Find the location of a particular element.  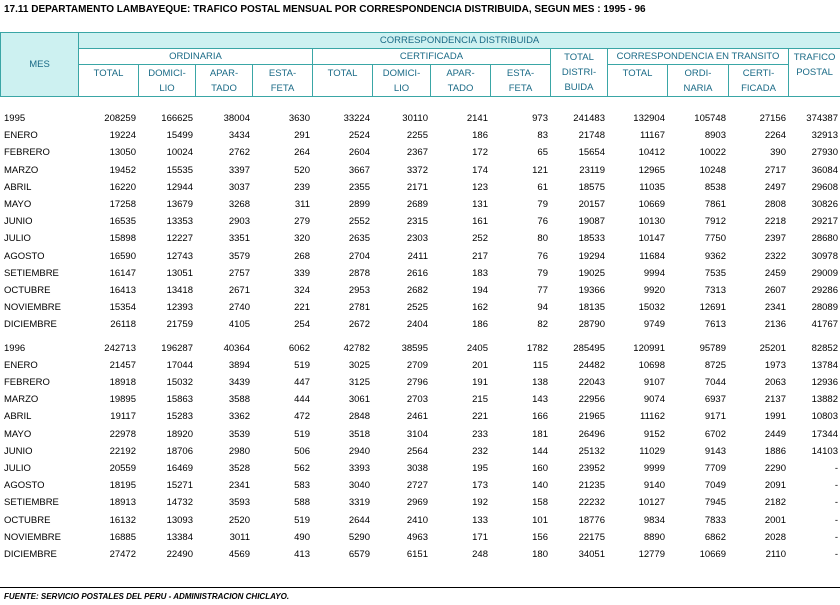

cell: 2703 is located at coordinates (417, 400).